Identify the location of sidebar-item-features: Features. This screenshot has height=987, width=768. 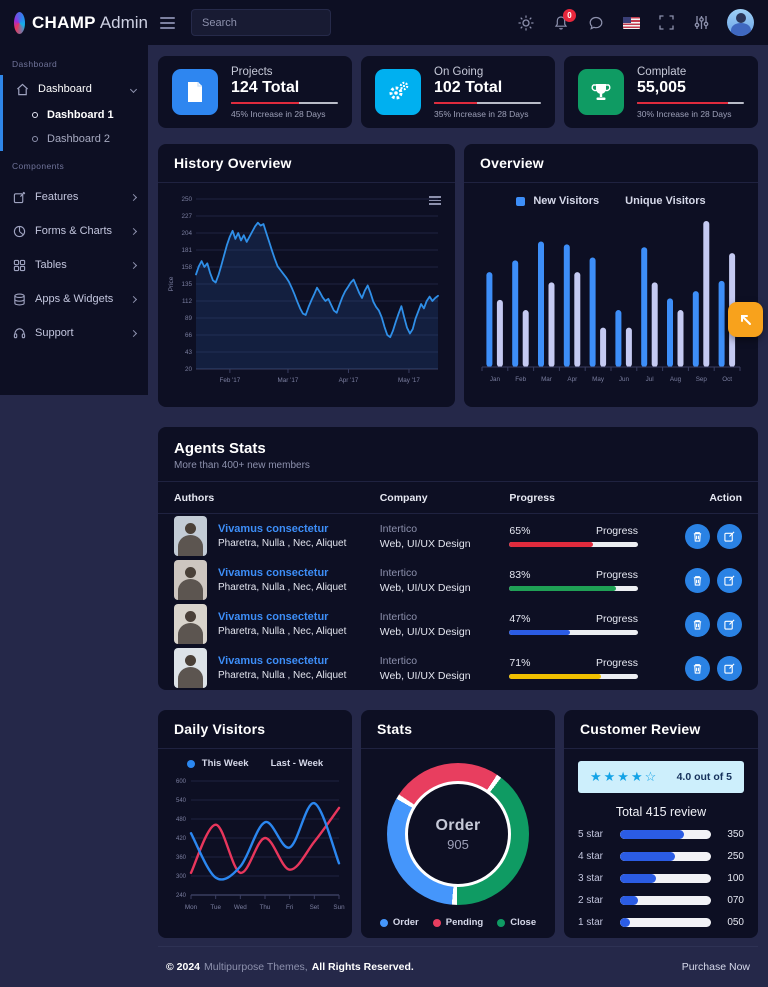
(74, 197).